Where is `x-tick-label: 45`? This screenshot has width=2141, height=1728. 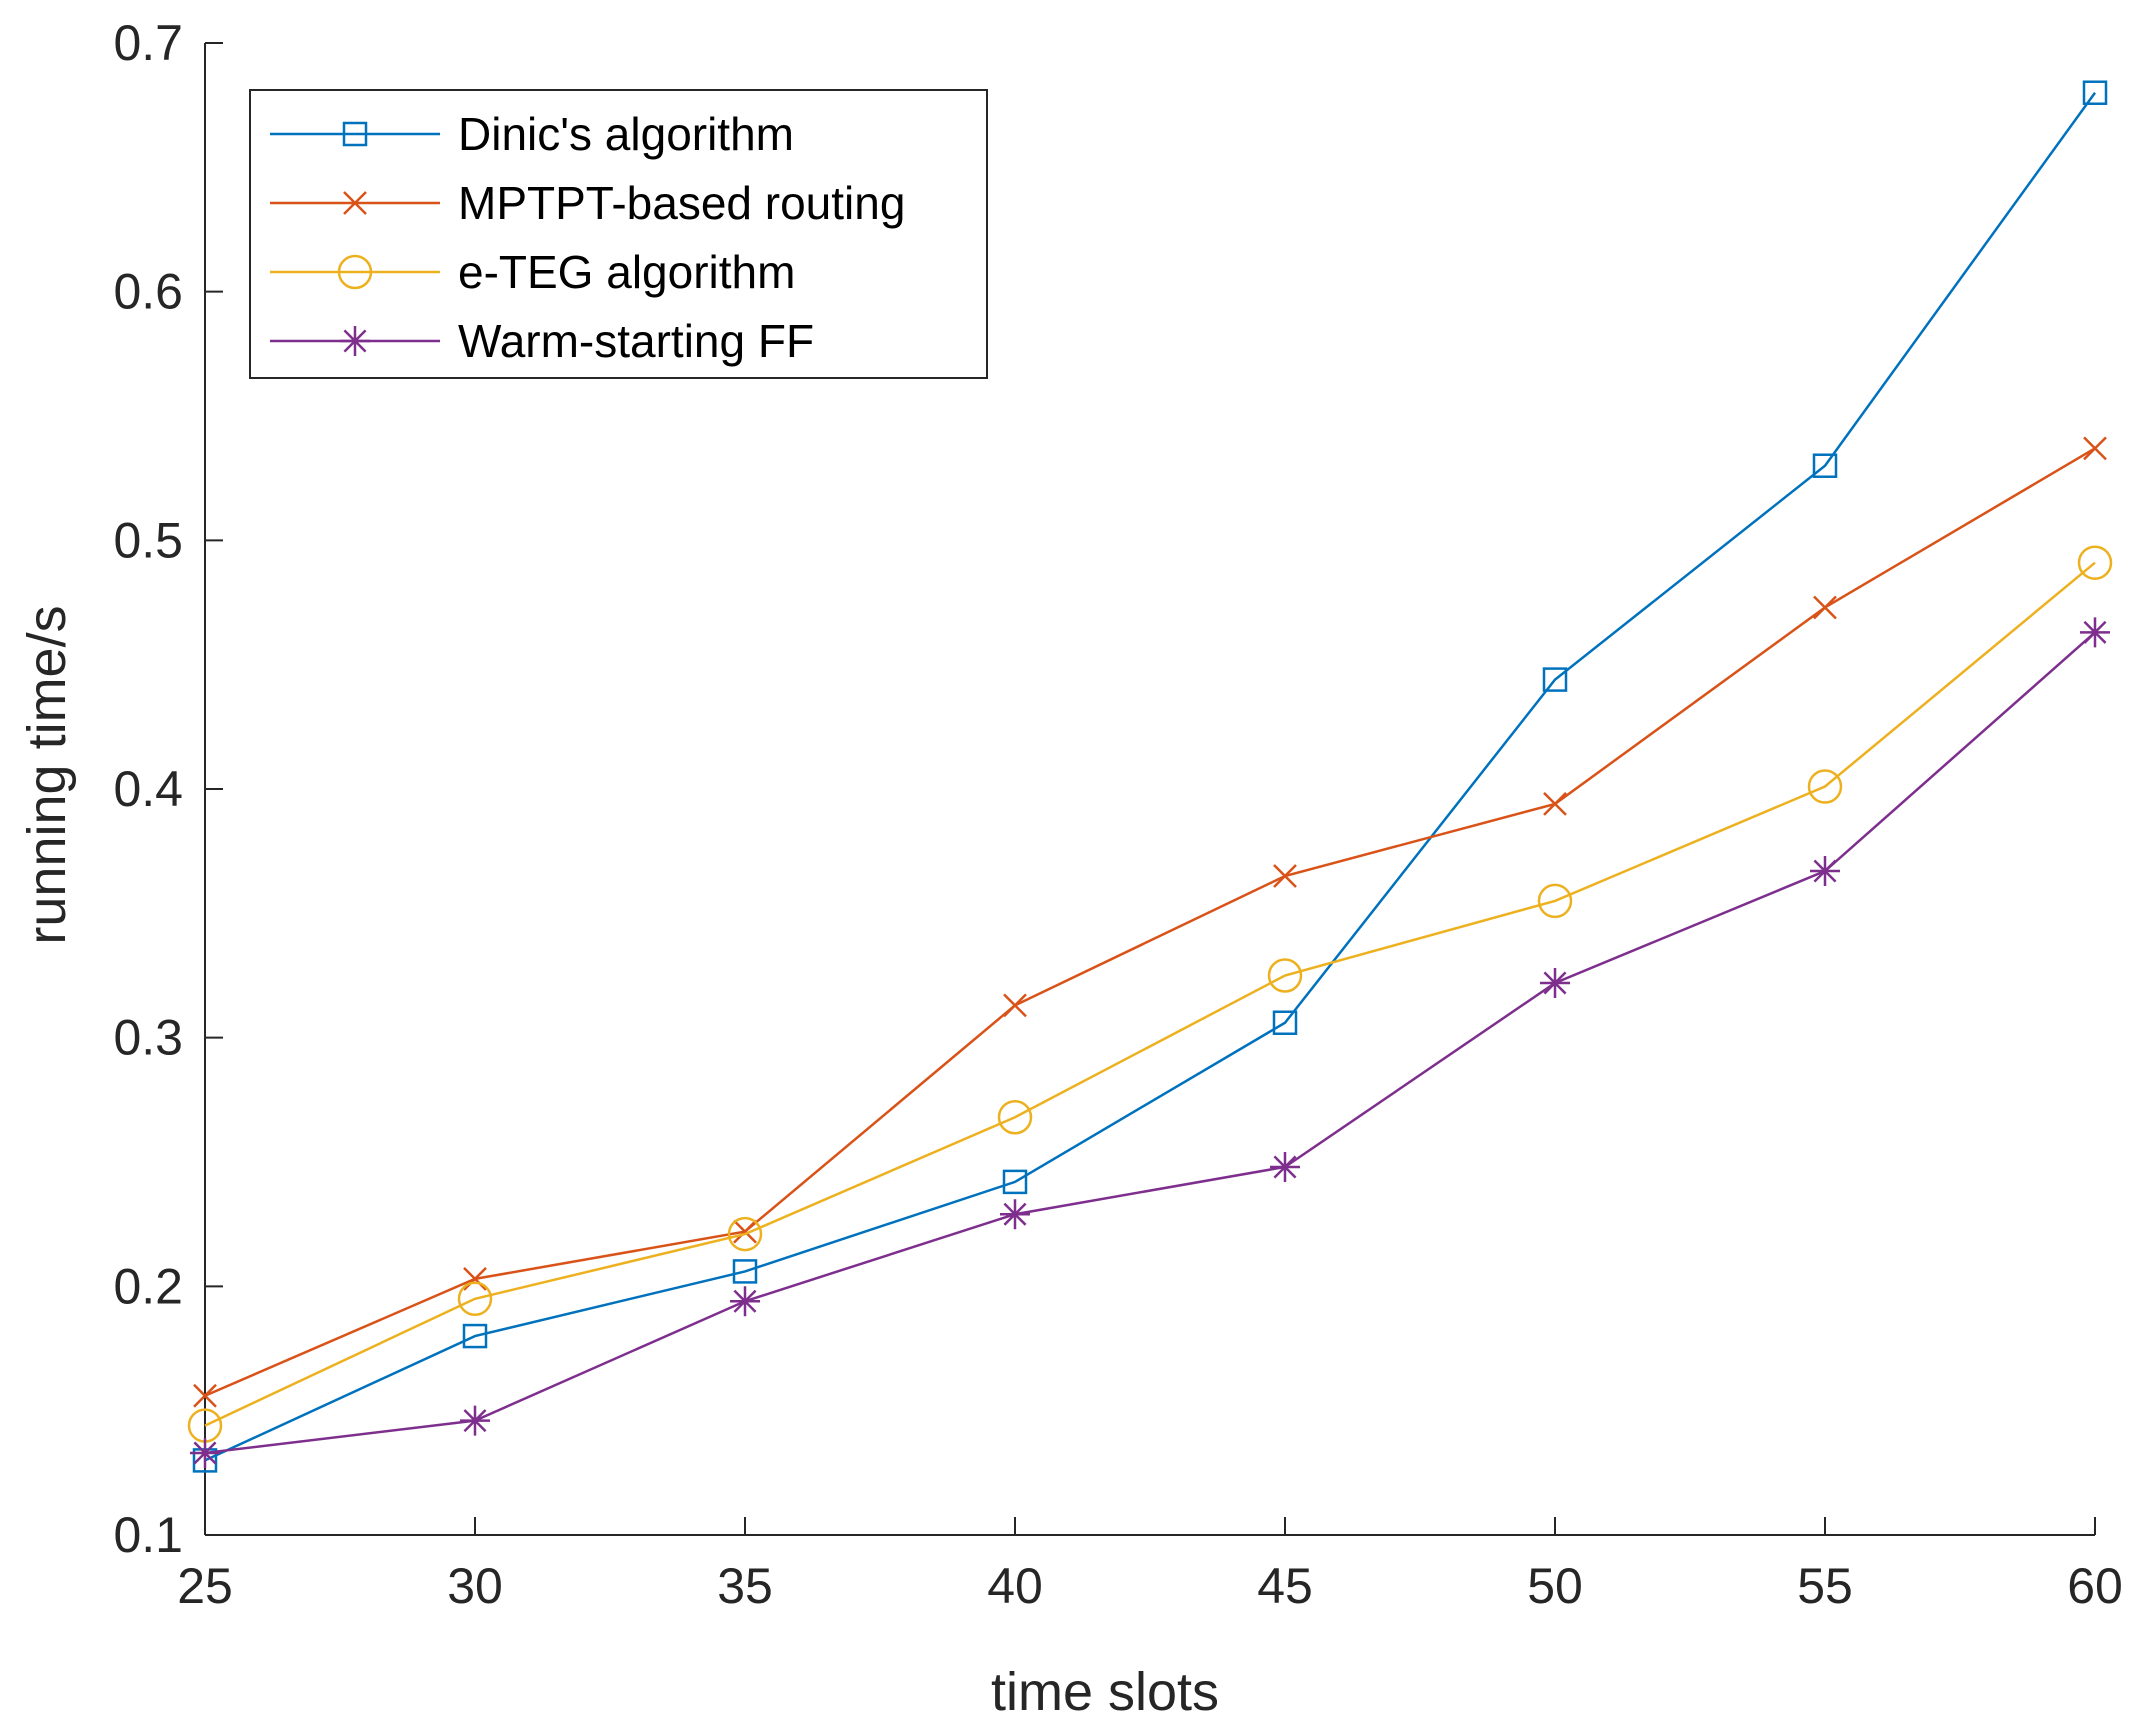 x-tick-label: 45 is located at coordinates (1285, 1586).